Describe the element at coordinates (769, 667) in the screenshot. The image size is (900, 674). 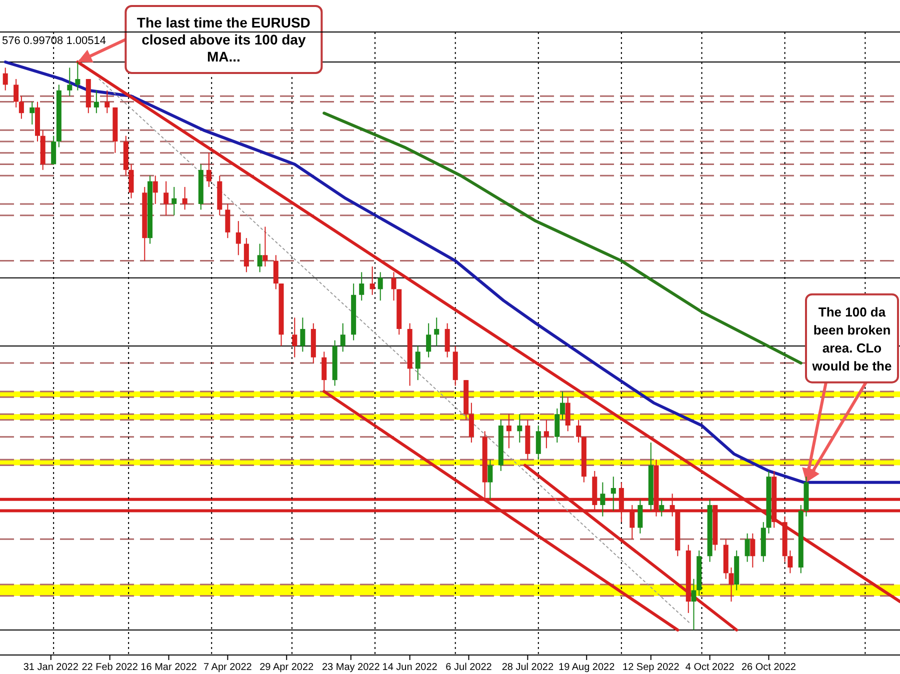
I see `x-tick-label: 26 Oct 2022` at that location.